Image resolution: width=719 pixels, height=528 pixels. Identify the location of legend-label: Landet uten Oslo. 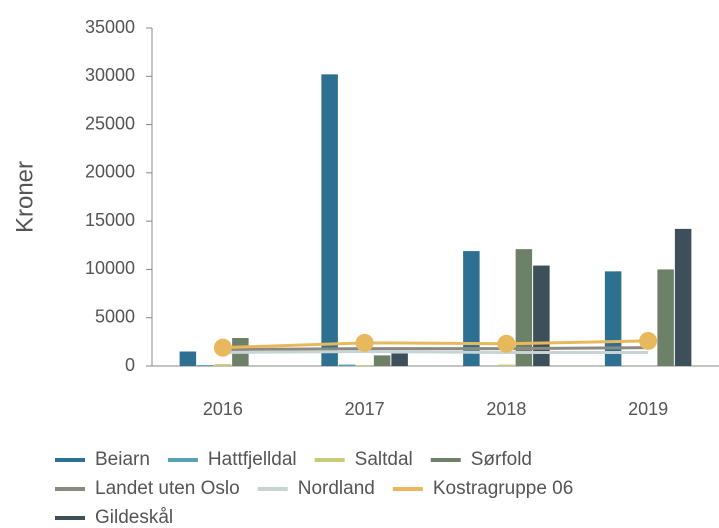
(167, 488).